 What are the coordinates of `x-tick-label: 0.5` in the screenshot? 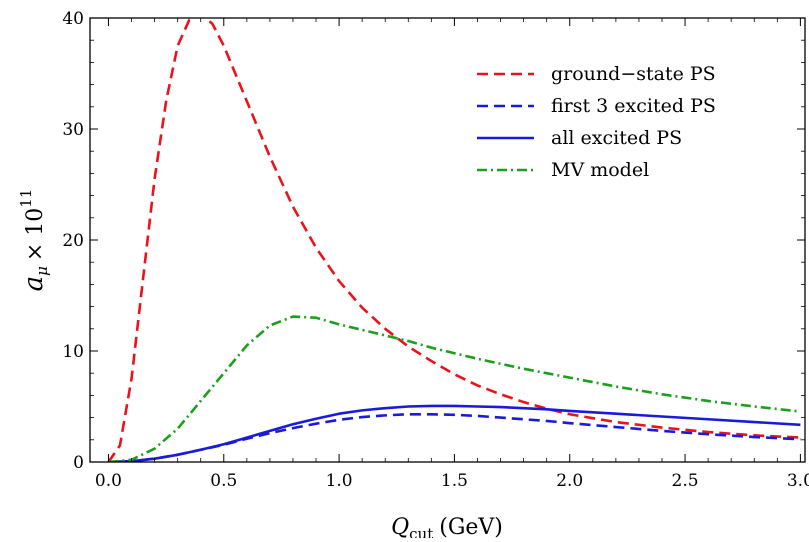 It's located at (223, 481).